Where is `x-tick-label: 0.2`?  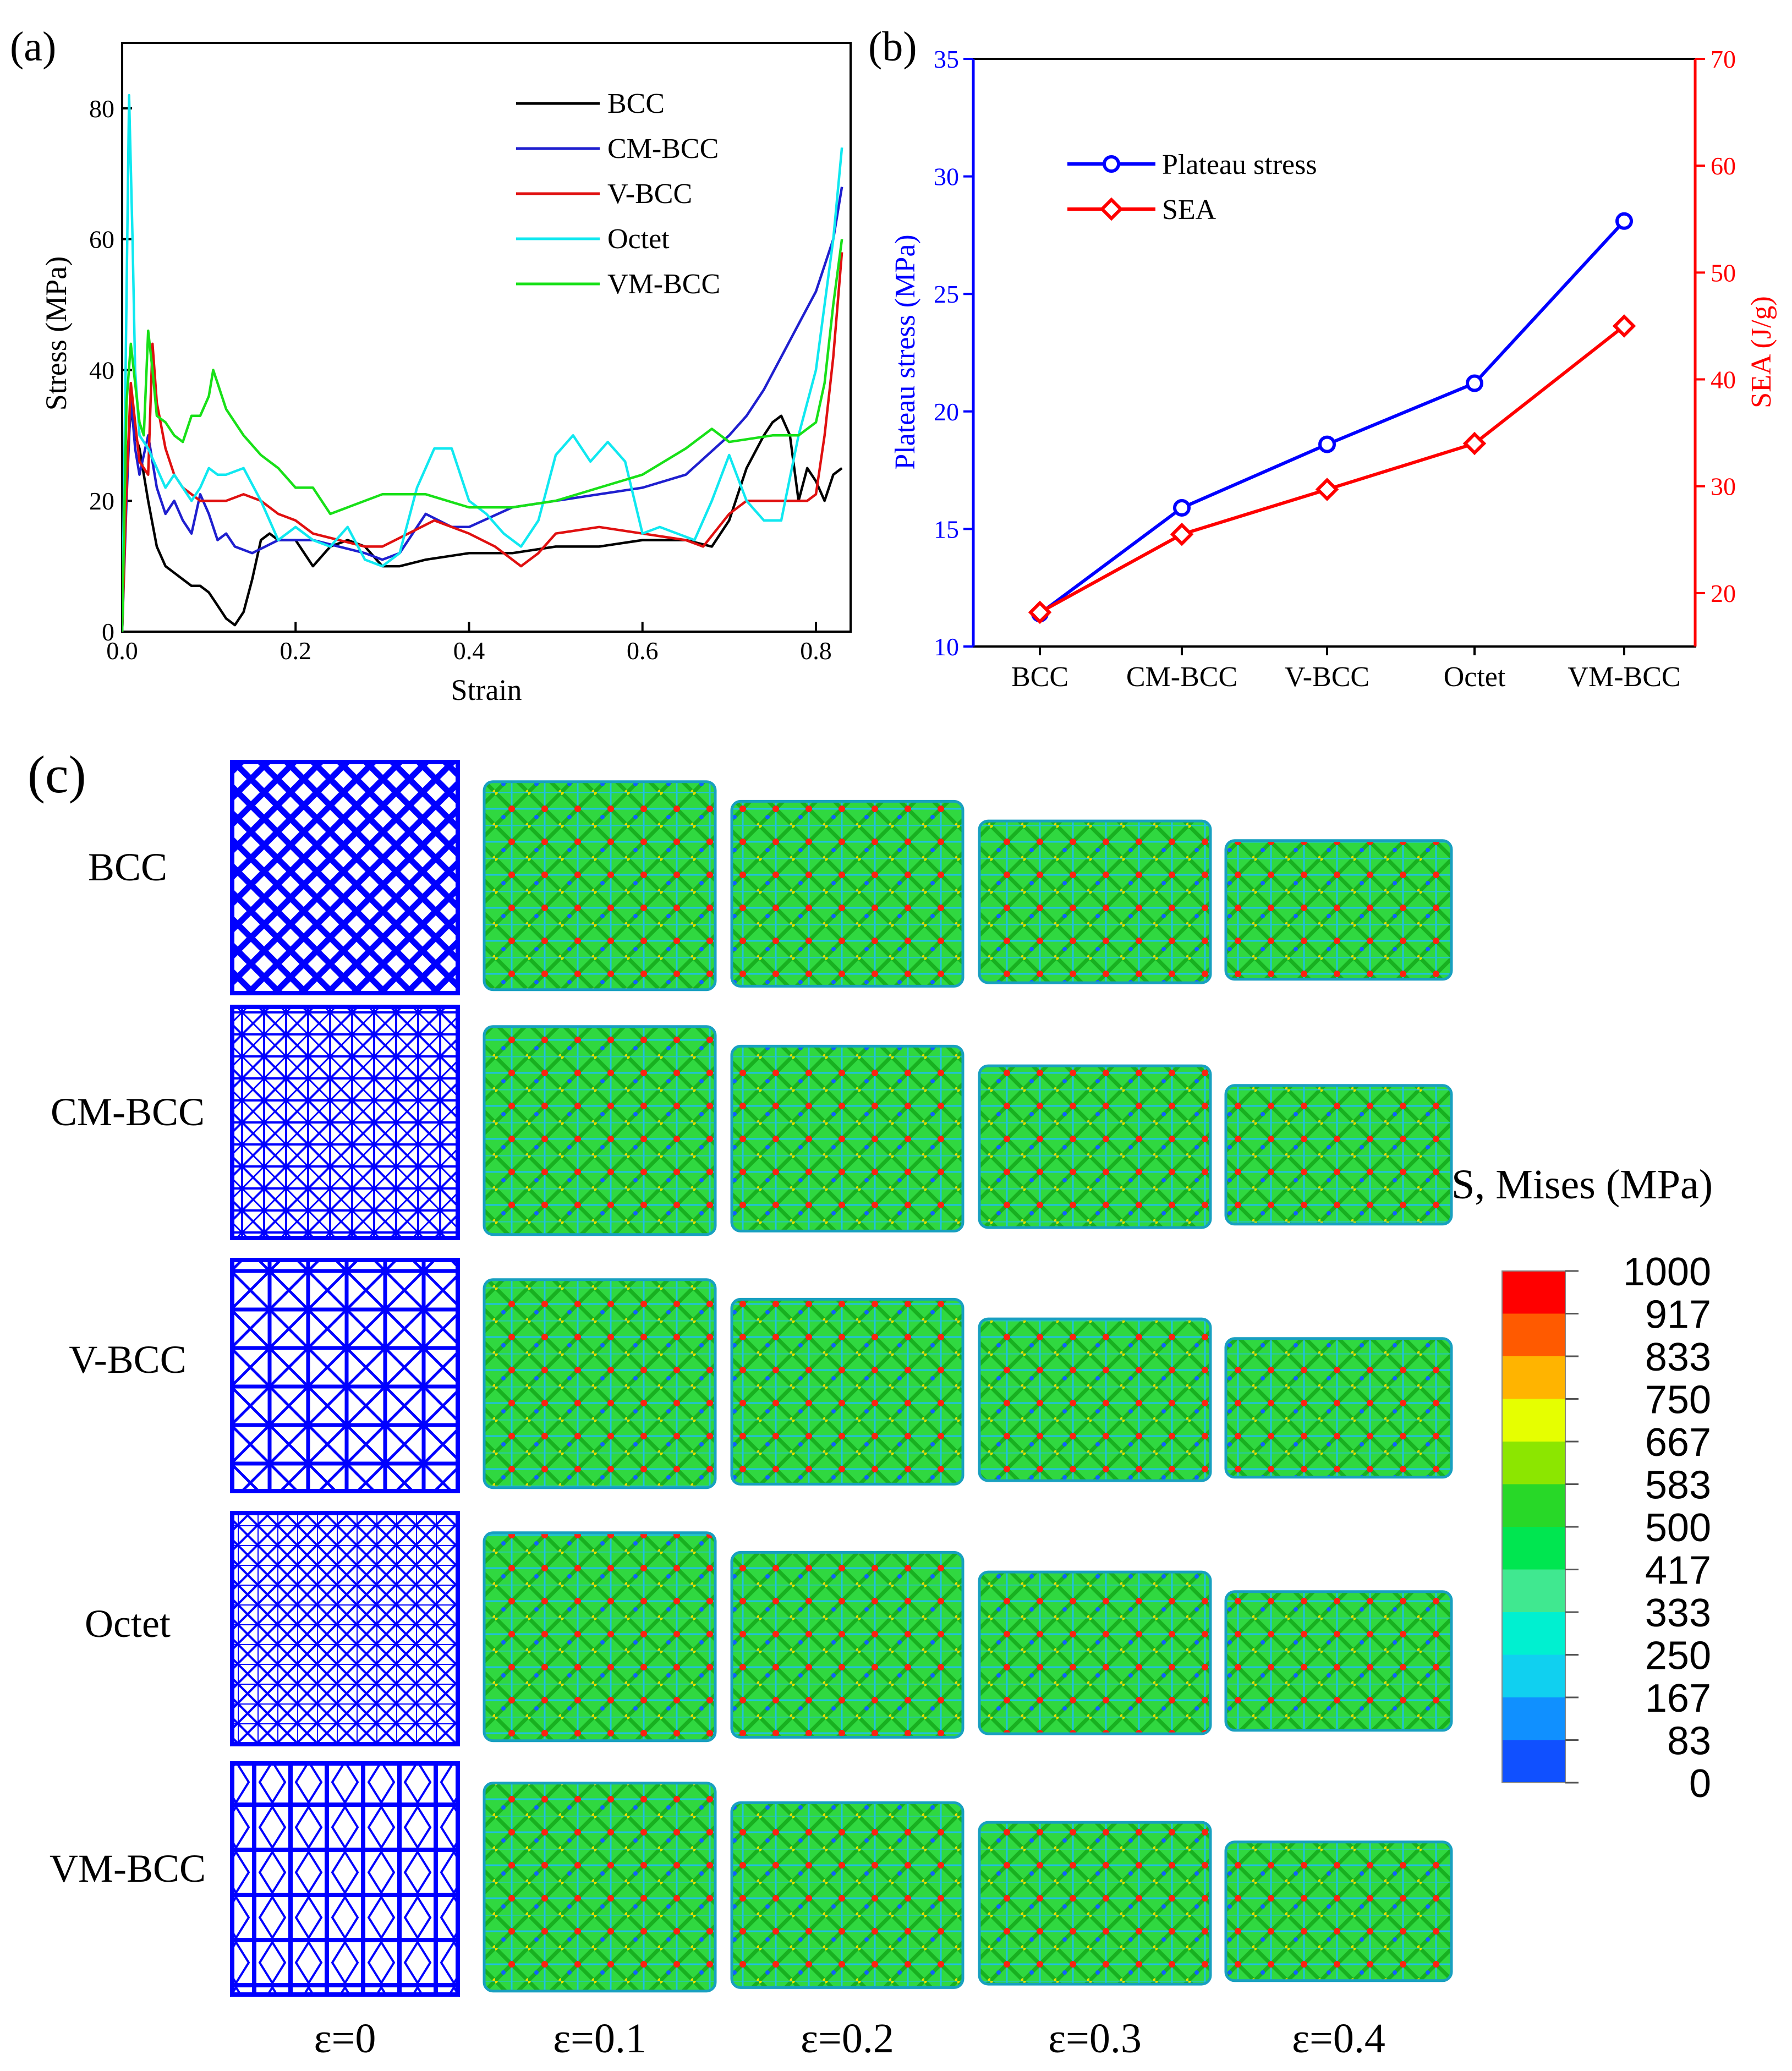
x-tick-label: 0.2 is located at coordinates (295, 651).